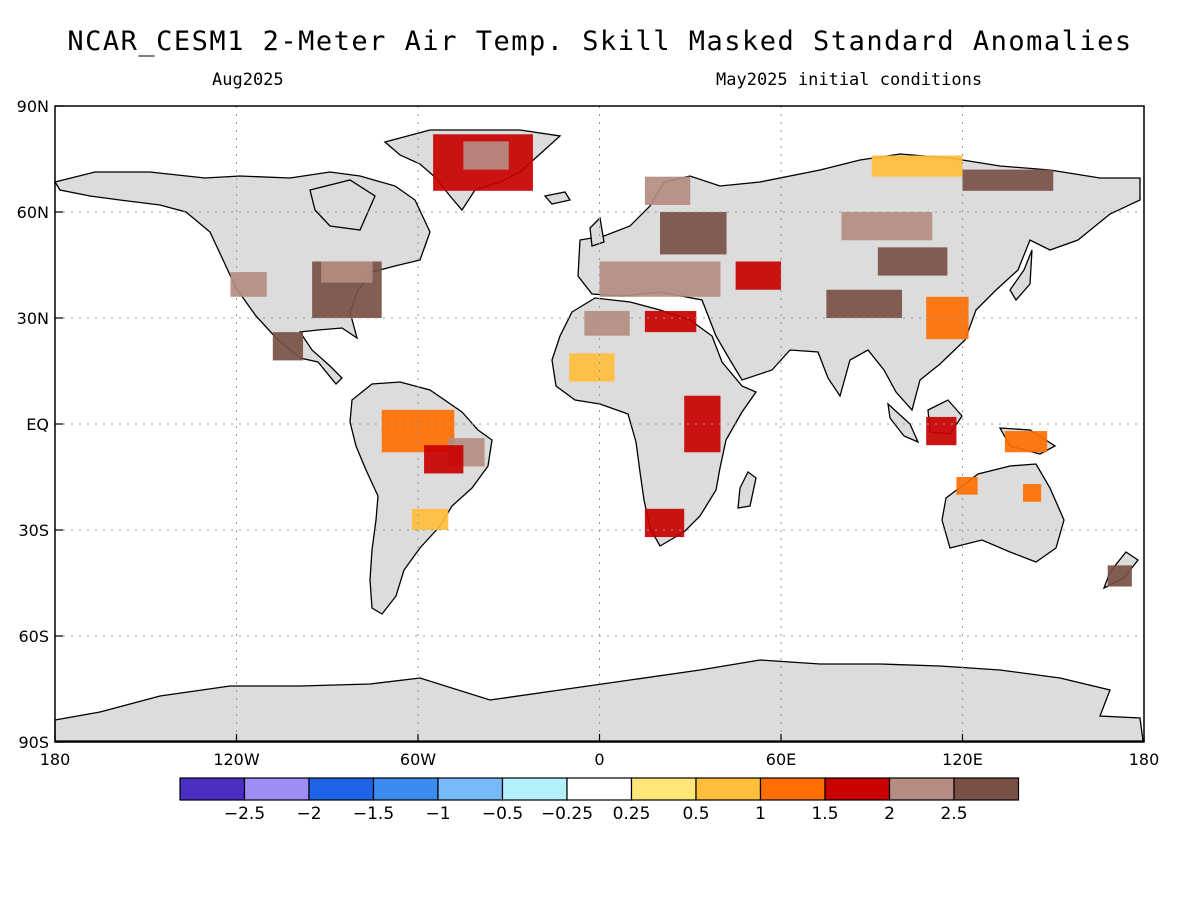 The width and height of the screenshot is (1200, 900). Describe the element at coordinates (702, 424) in the screenshot. I see `anomaly-east-africa` at that location.